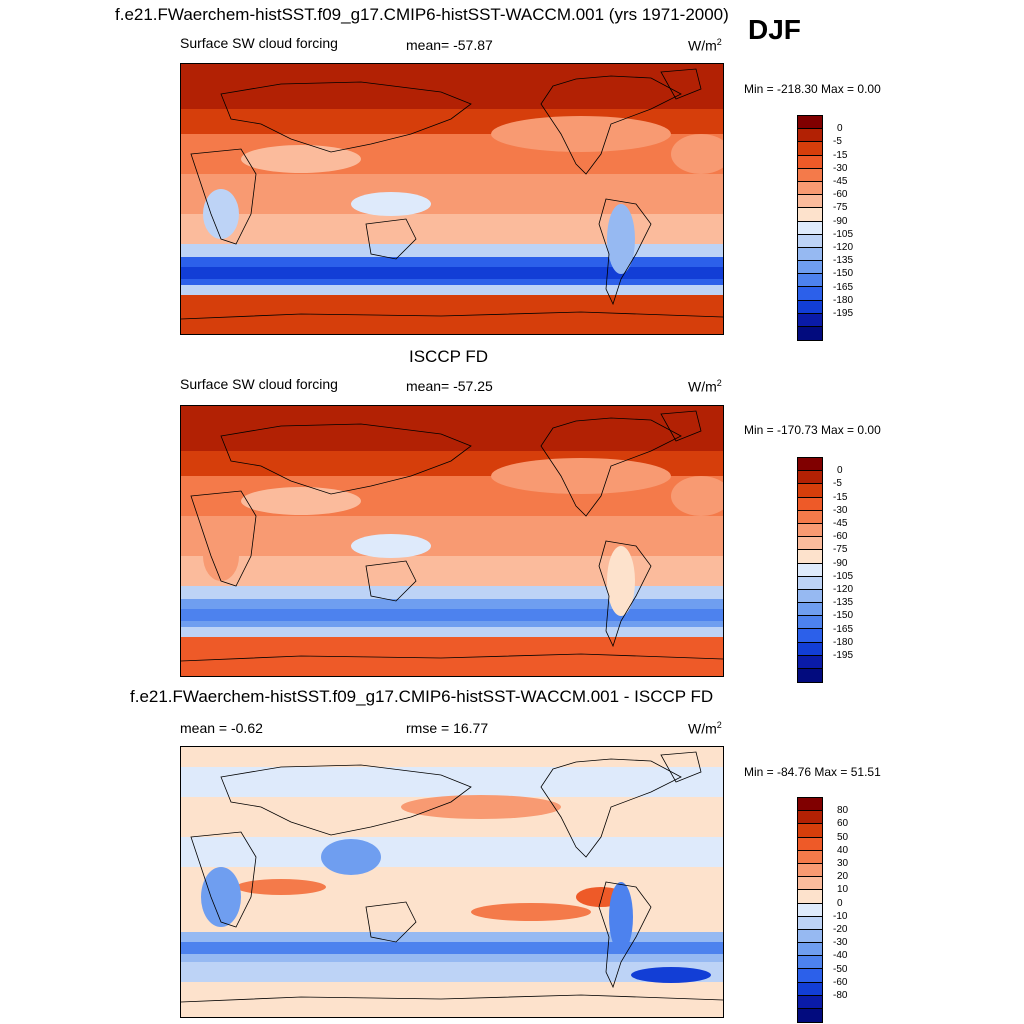 This screenshot has height=1024, width=1024. I want to click on colorbar-tick-label: -45, so click(840, 181).